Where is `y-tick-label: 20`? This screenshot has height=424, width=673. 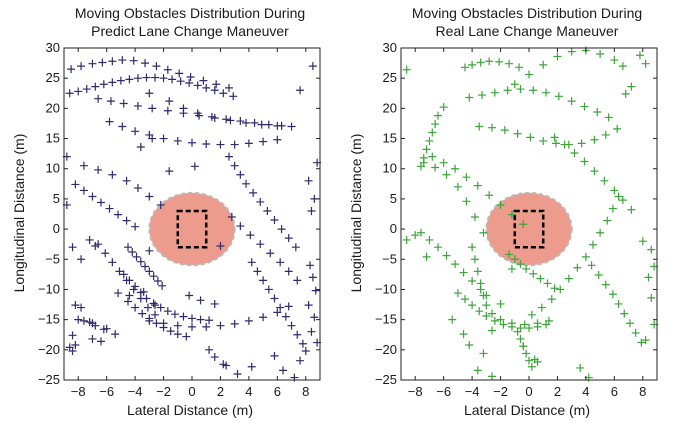
y-tick-label: 20 is located at coordinates (390, 107).